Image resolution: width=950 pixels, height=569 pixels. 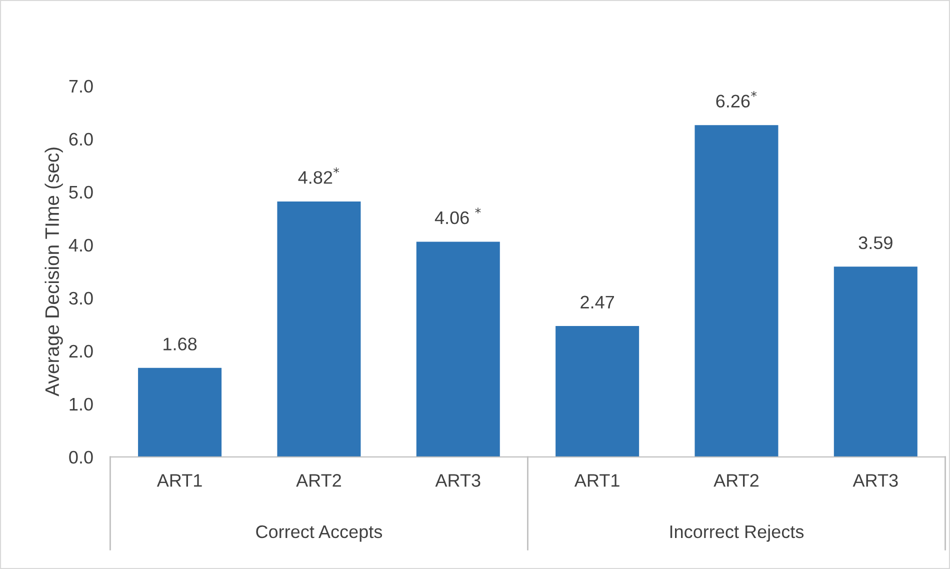 What do you see at coordinates (81, 404) in the screenshot?
I see `y-tick-label: 1.0` at bounding box center [81, 404].